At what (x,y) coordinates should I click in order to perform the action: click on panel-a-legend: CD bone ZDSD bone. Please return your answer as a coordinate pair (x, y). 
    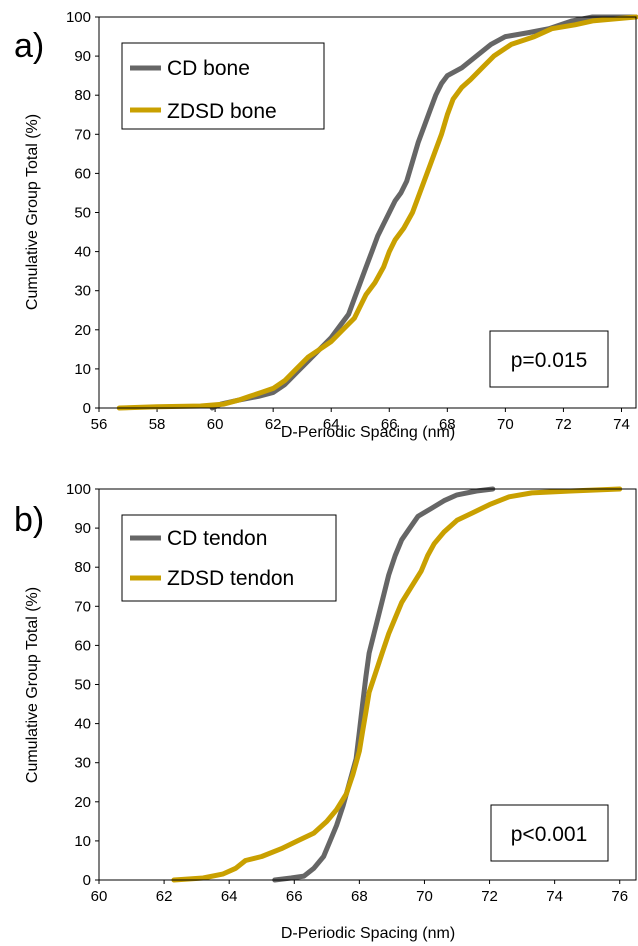
    Looking at the image, I should click on (223, 86).